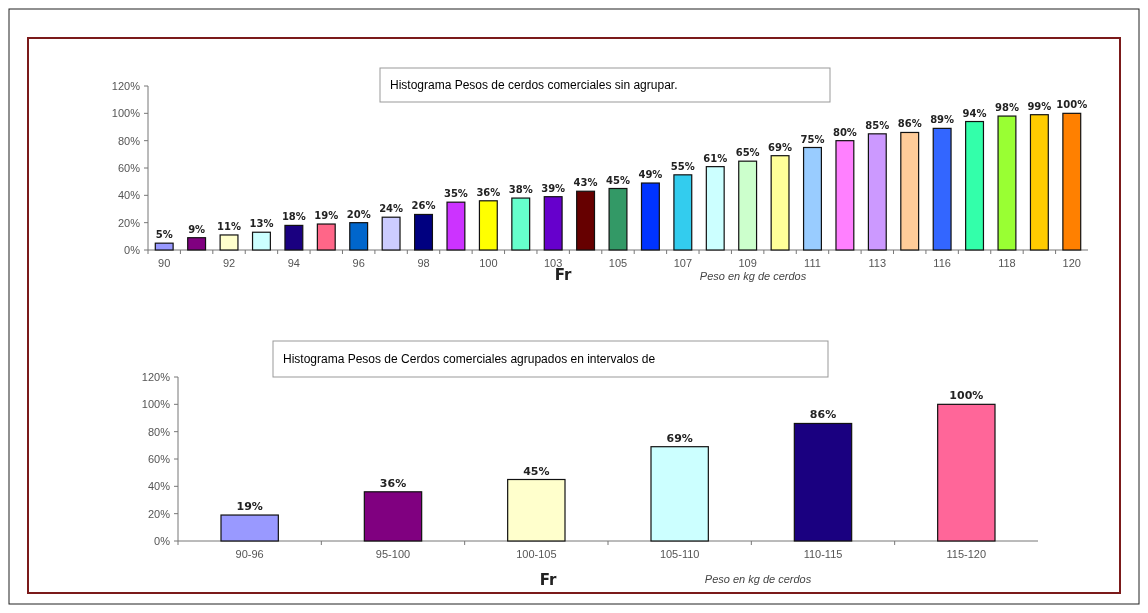  I want to click on data-label: 18%, so click(293, 217).